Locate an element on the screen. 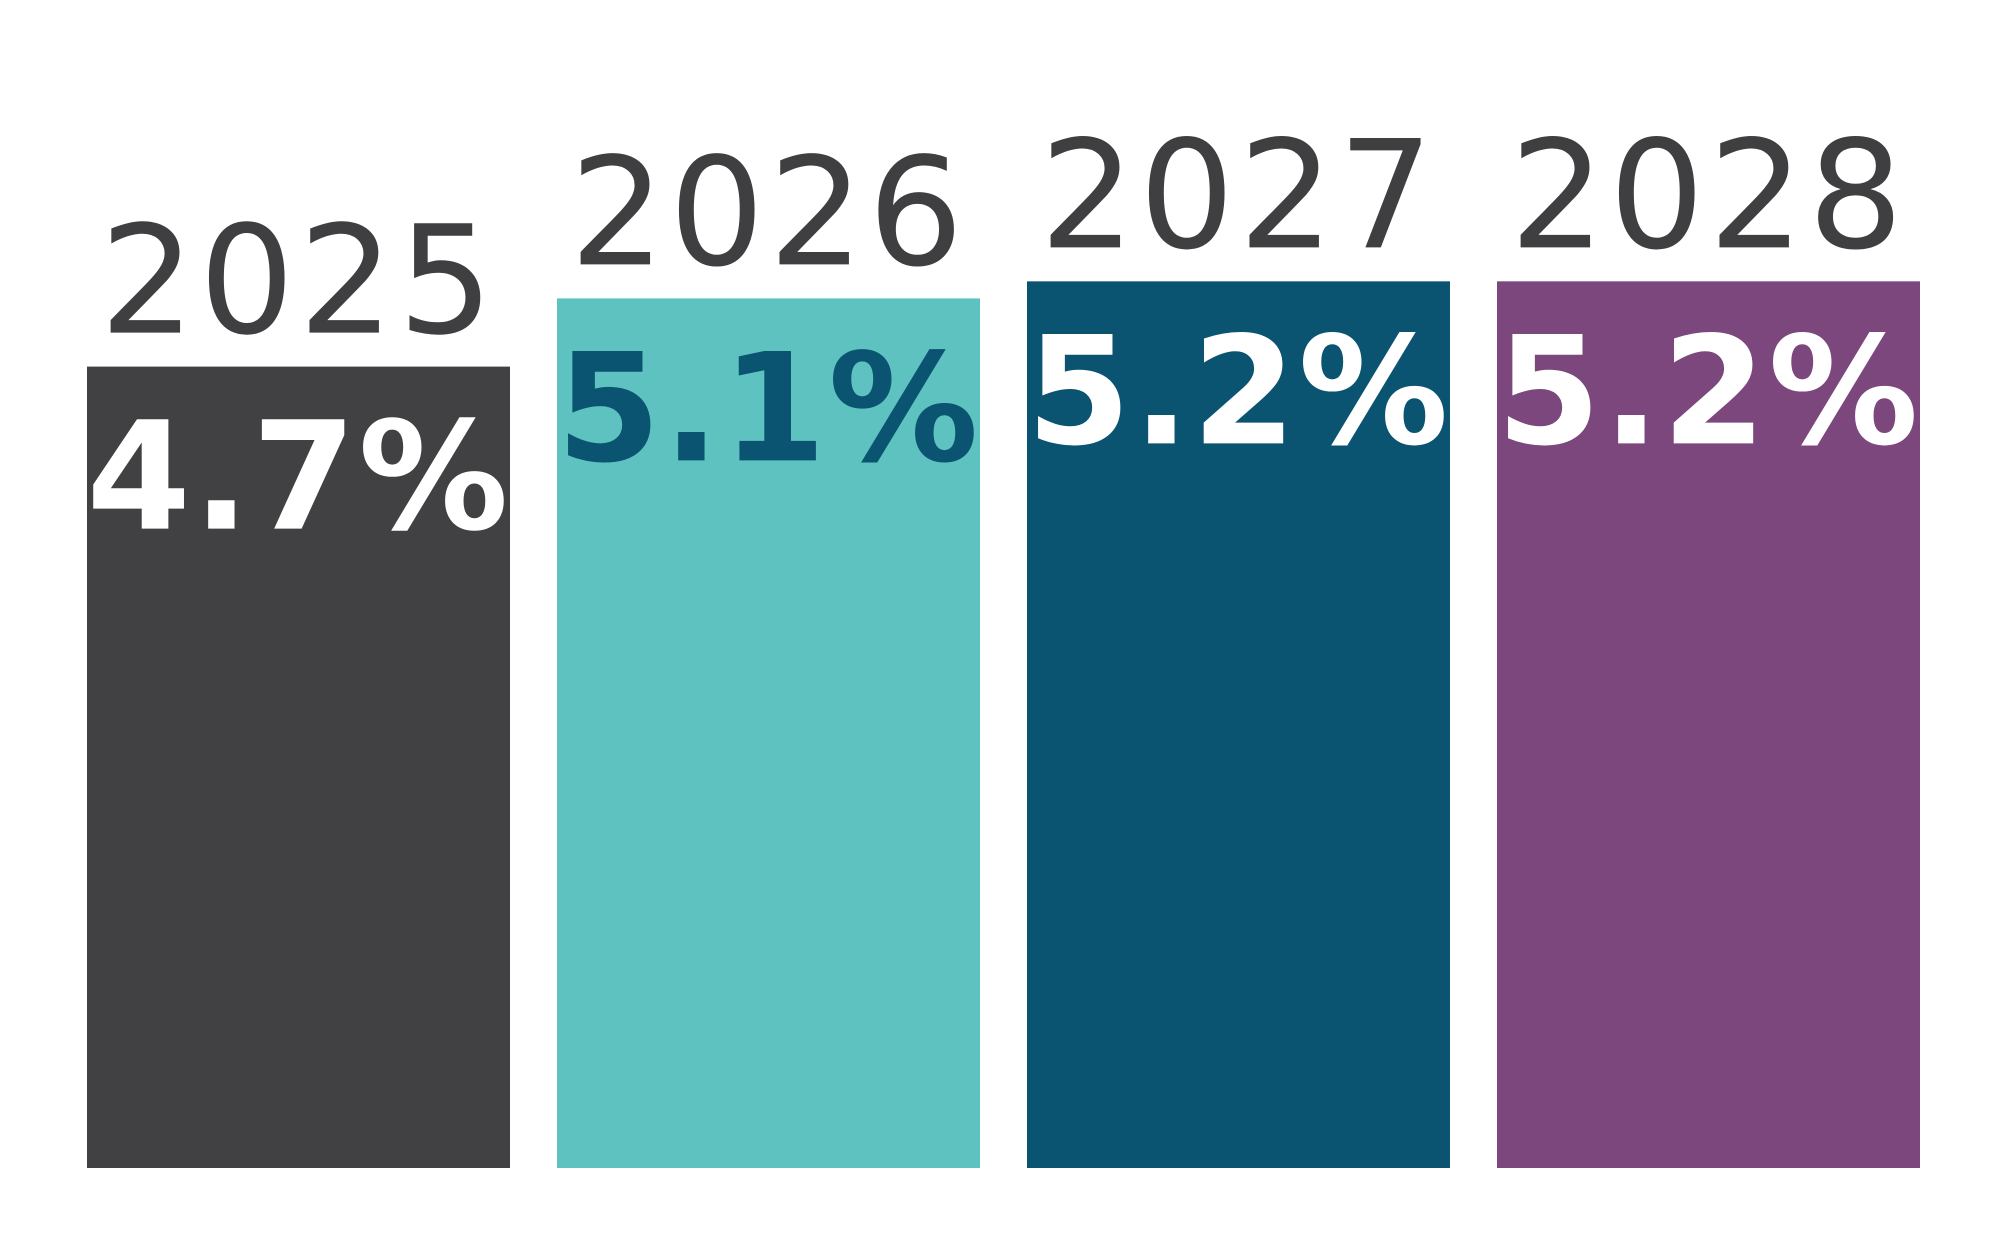  category-label-2025: 2025 is located at coordinates (299, 282).